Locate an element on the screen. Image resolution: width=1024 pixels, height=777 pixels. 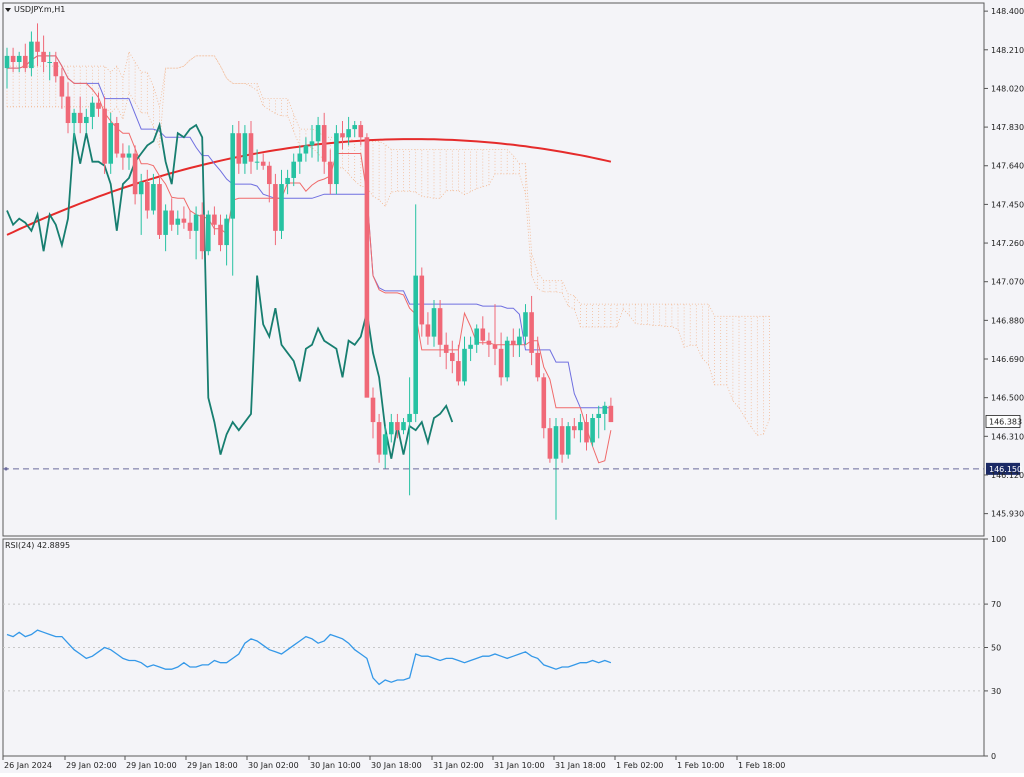
support-price-label: 146.150 is located at coordinates (1005, 469).